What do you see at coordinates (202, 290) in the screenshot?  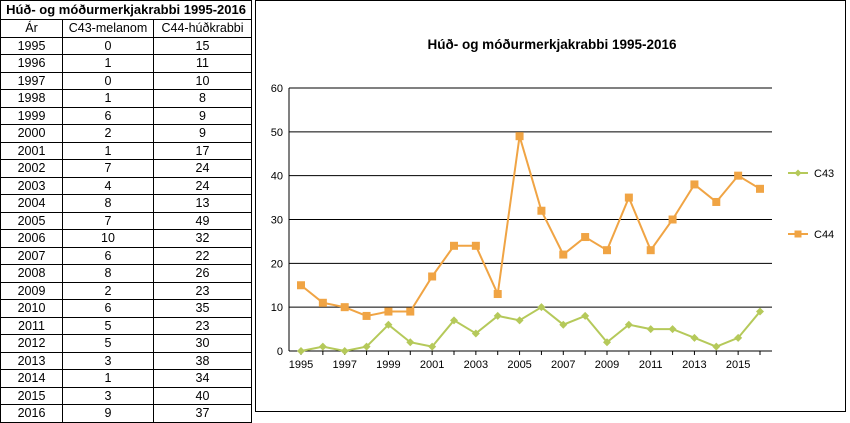 I see `cell-c44: 23` at bounding box center [202, 290].